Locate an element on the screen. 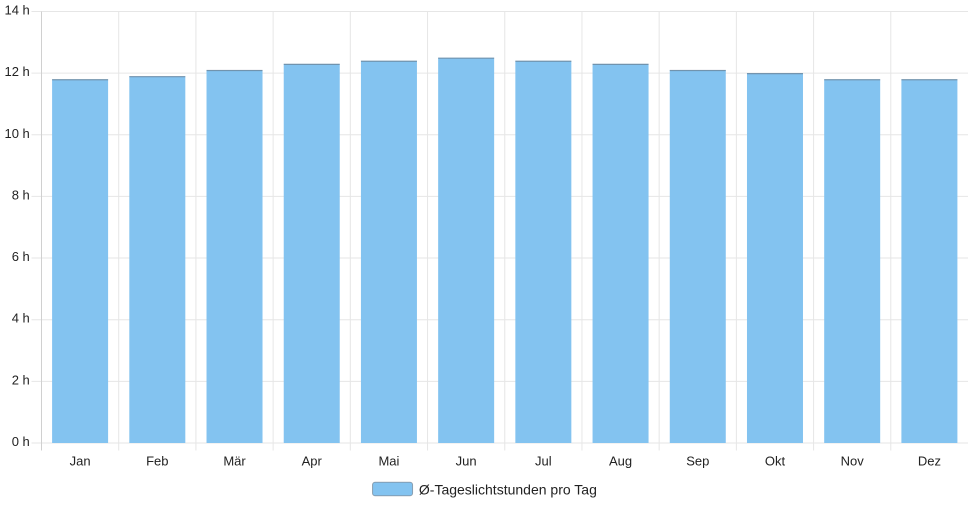 This screenshot has width=968, height=513. svg-text: Ø-Tageslichtstunden pro Tag is located at coordinates (508, 490).